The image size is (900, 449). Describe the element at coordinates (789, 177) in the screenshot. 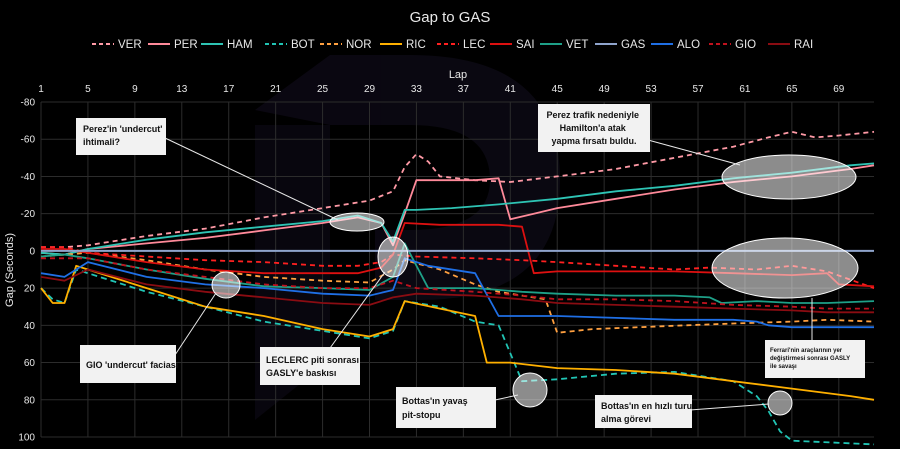

I see `highlight-perez-traffic` at that location.